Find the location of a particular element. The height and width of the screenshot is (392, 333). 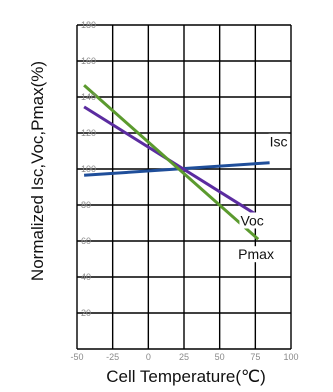

series-label-voc: Voc is located at coordinates (251, 221).